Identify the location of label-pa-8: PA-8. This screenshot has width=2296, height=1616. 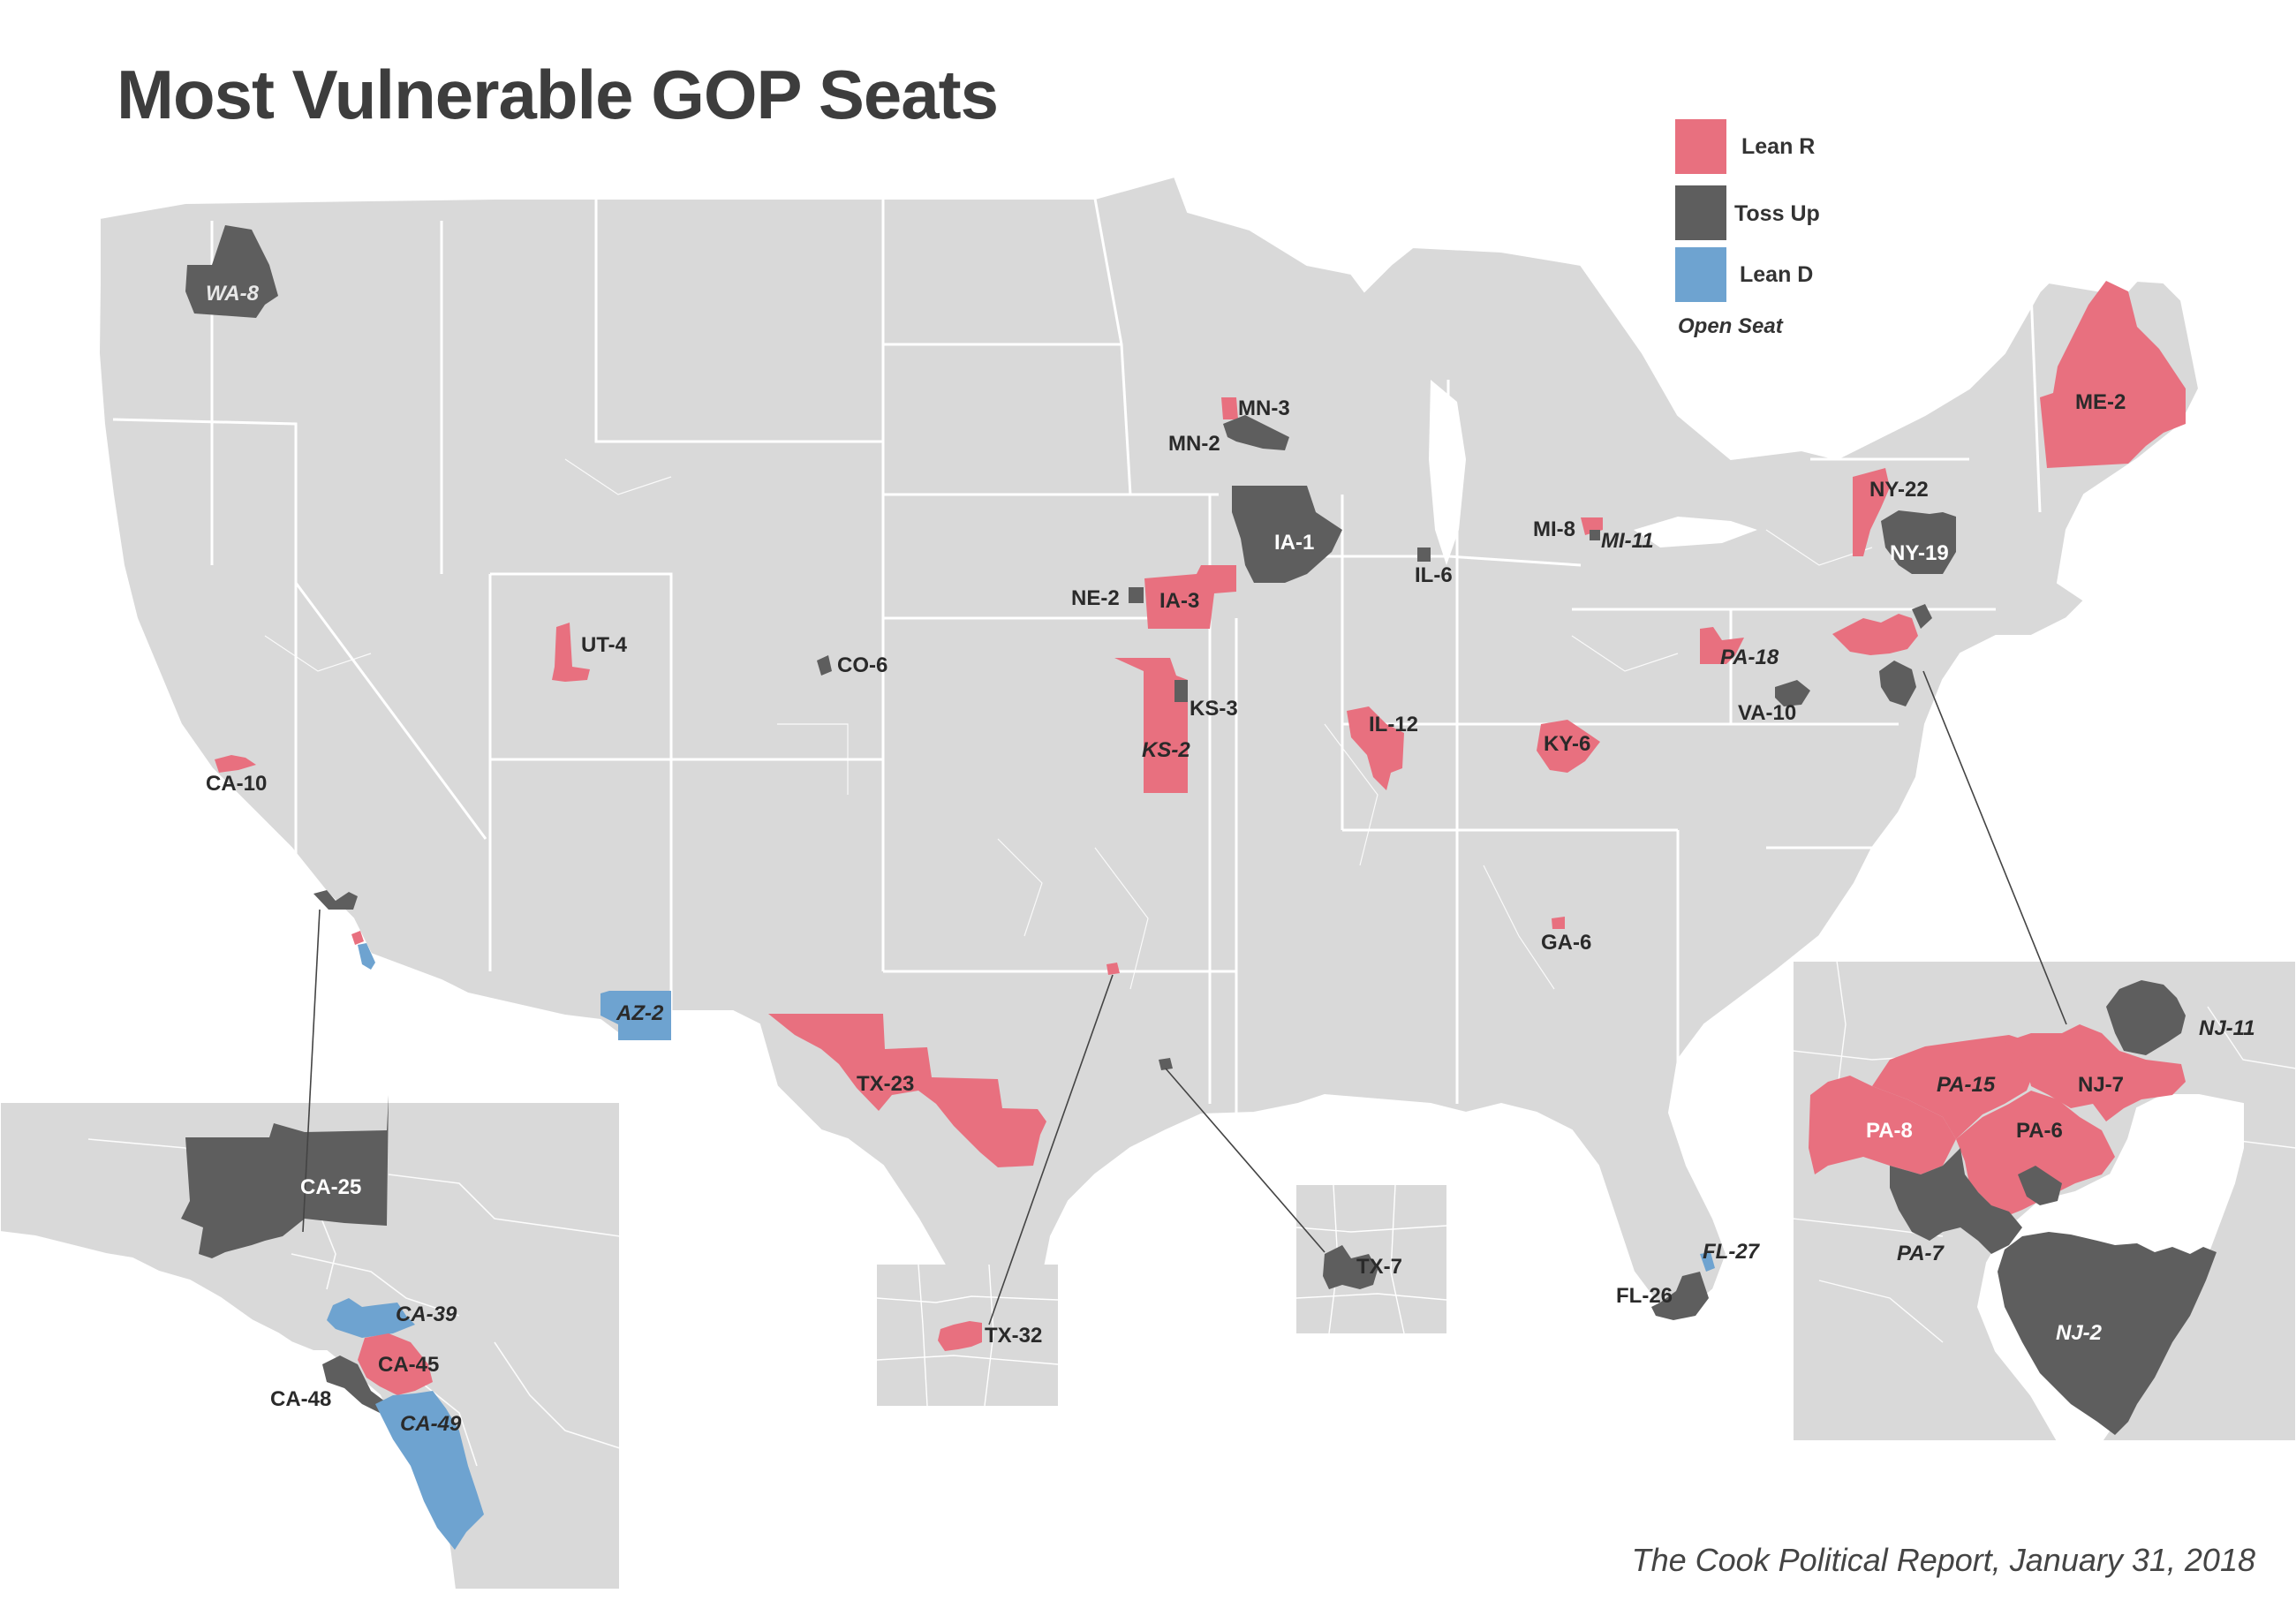
(1890, 1131).